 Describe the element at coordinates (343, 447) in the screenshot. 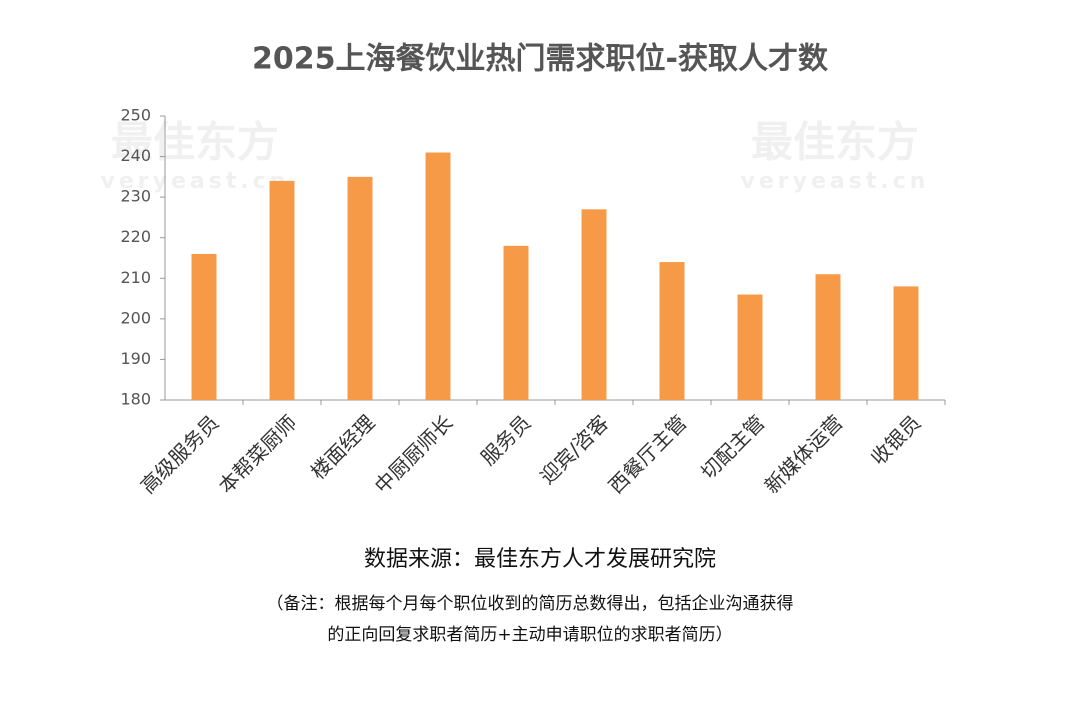

I see `x-tick-label: 楼面经理` at that location.